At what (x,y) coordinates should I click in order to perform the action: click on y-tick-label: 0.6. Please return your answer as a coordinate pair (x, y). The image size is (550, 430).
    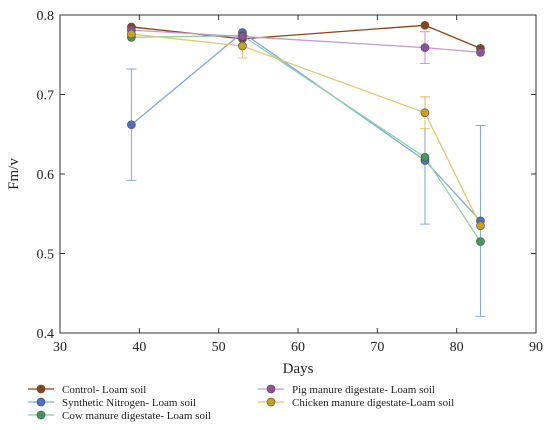
    Looking at the image, I should click on (46, 175).